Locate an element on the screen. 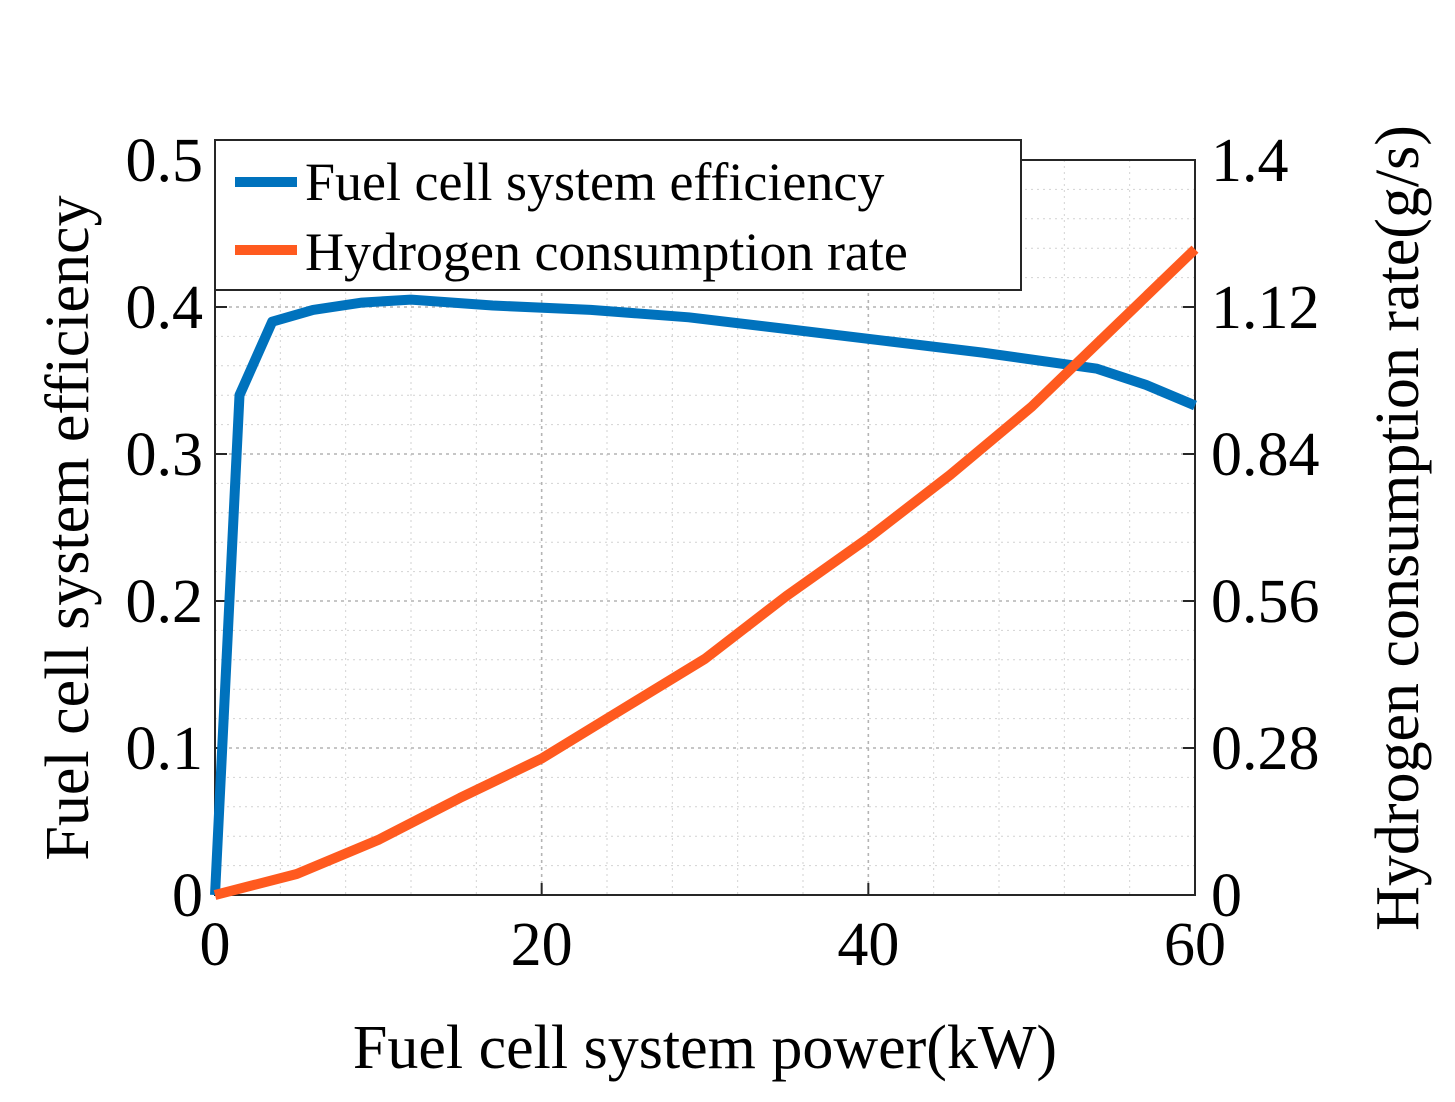 The image size is (1455, 1102). x-tick-label: 0 is located at coordinates (215, 945).